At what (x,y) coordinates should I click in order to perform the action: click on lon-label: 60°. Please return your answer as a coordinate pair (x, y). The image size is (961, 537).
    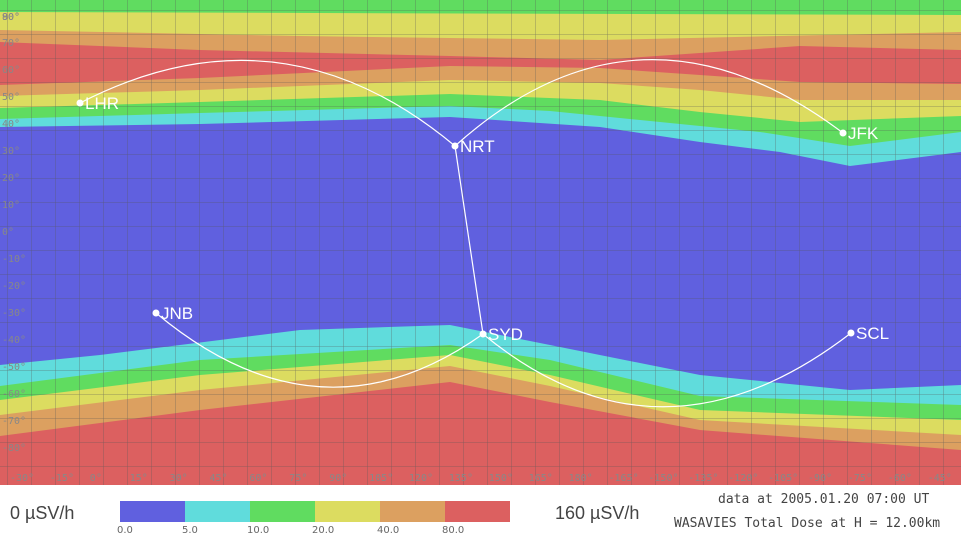
    Looking at the image, I should click on (258, 478).